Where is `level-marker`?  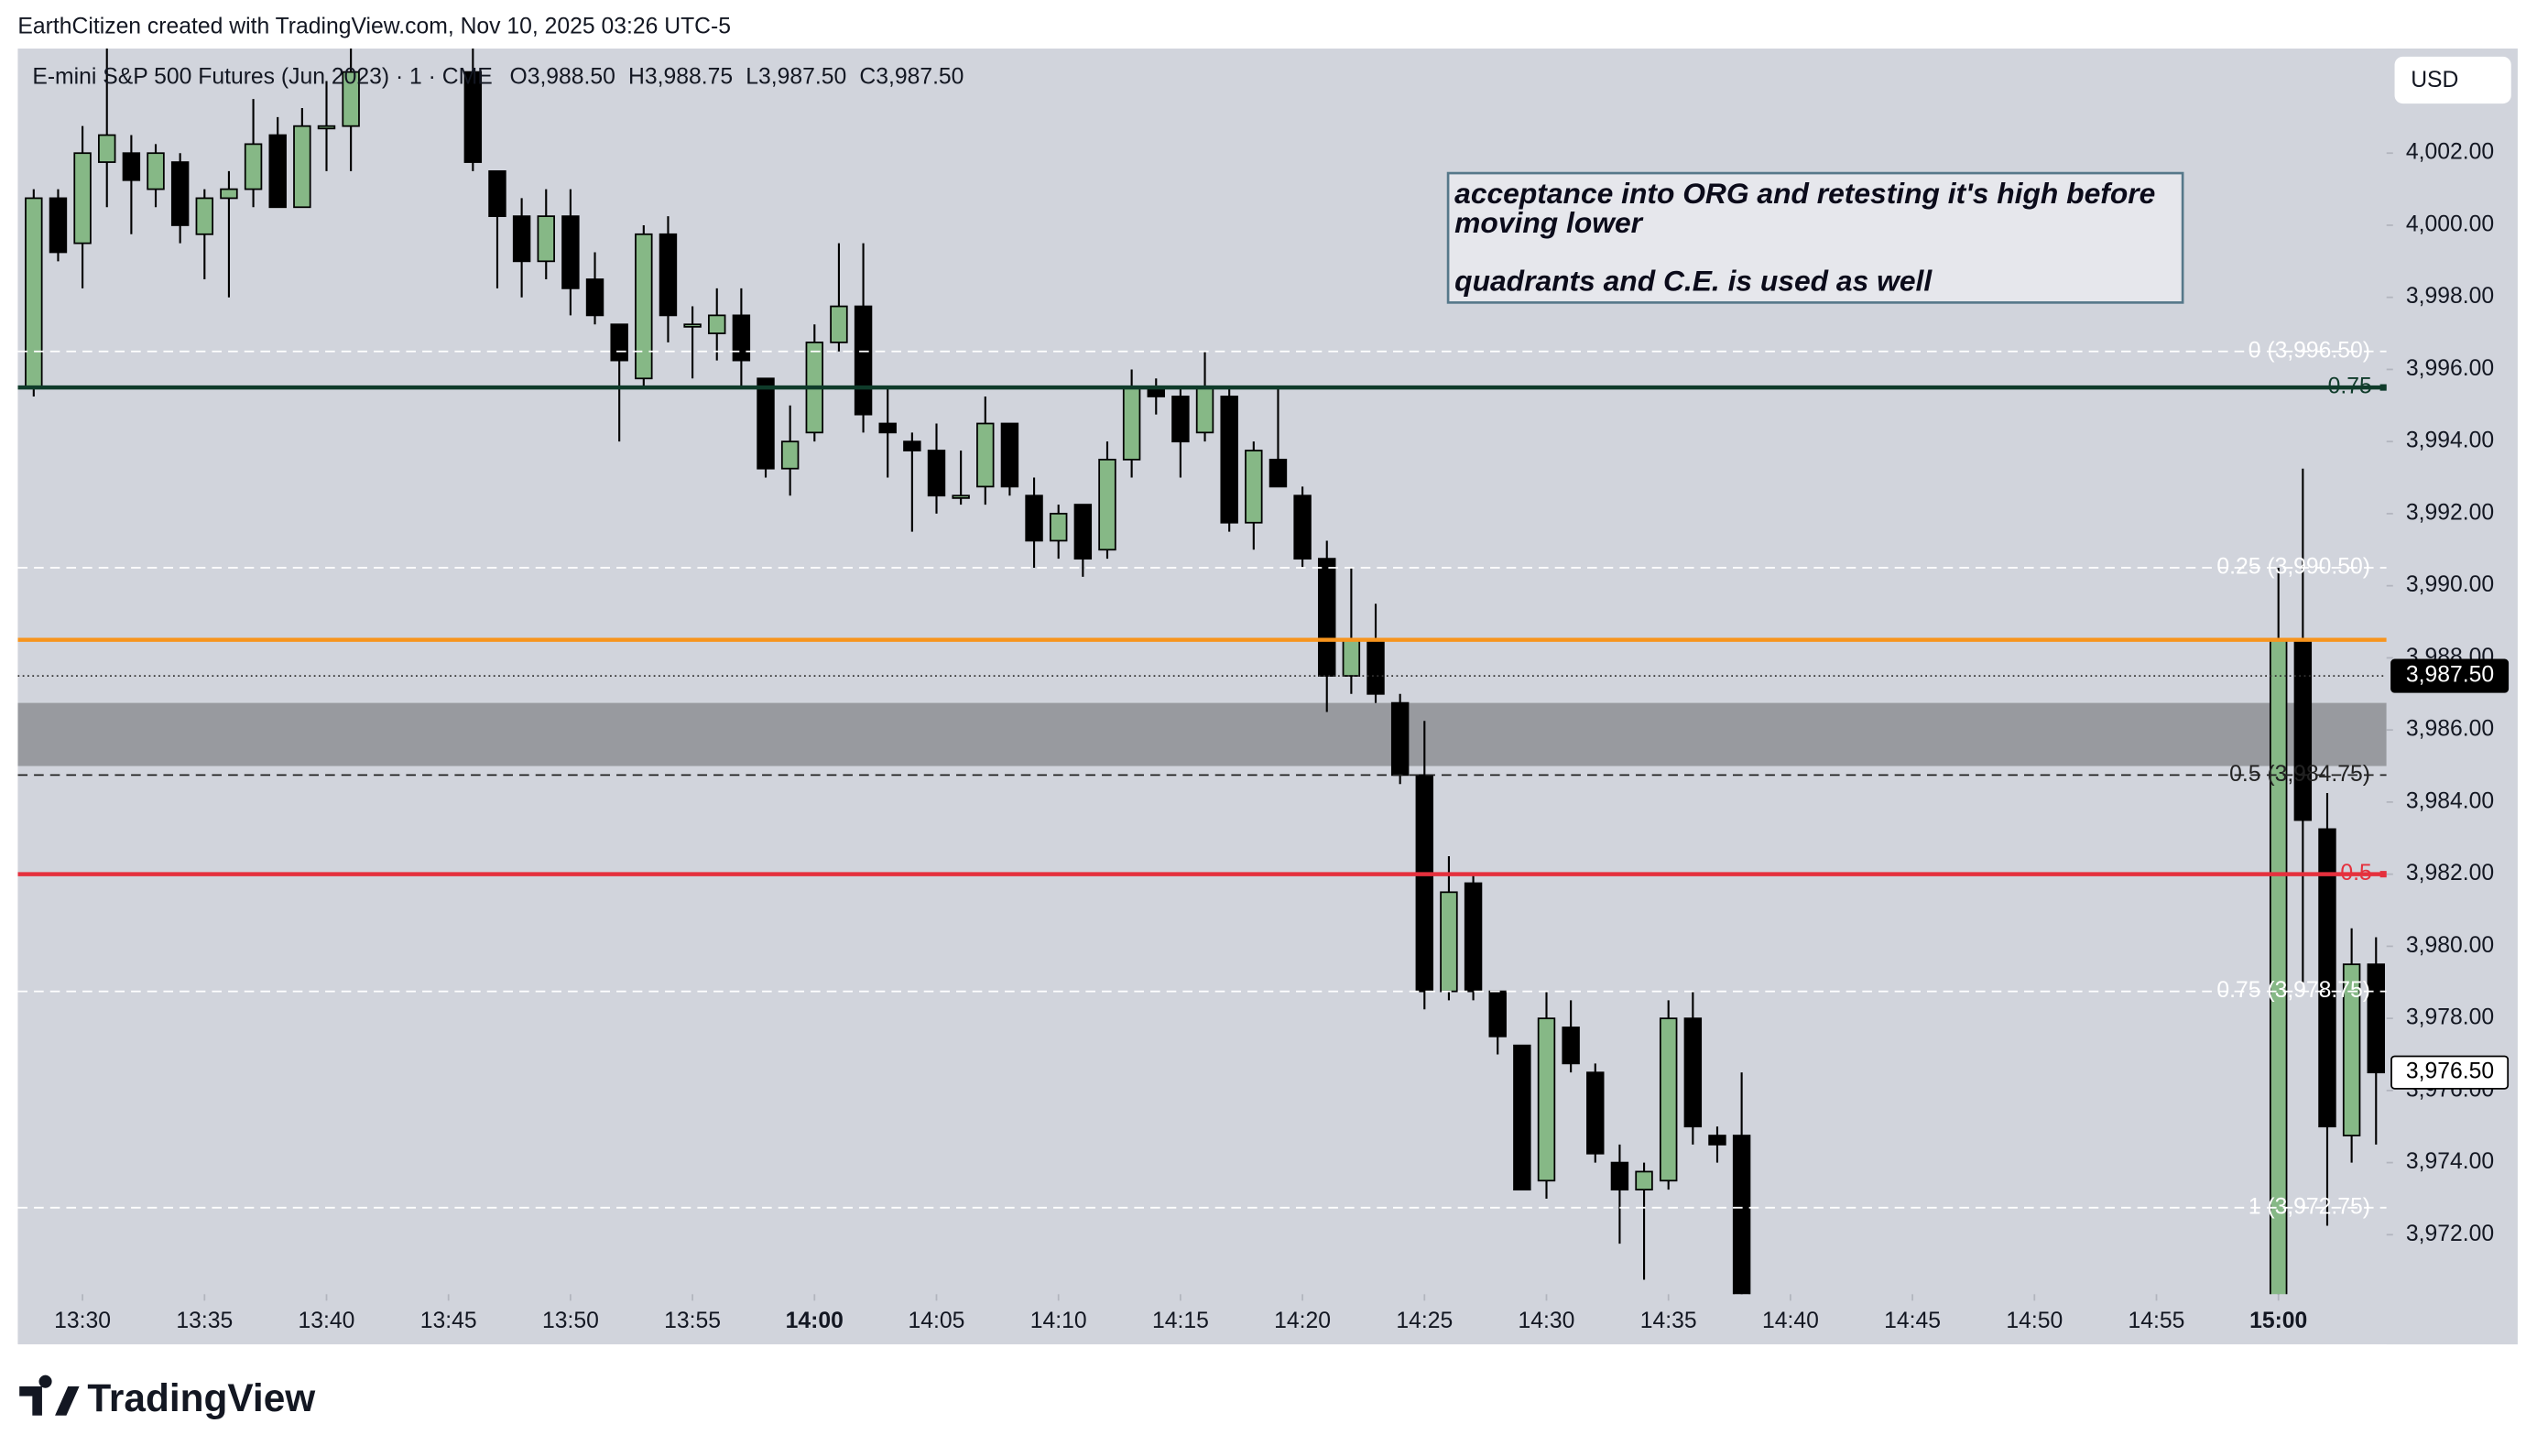
level-marker is located at coordinates (2383, 387).